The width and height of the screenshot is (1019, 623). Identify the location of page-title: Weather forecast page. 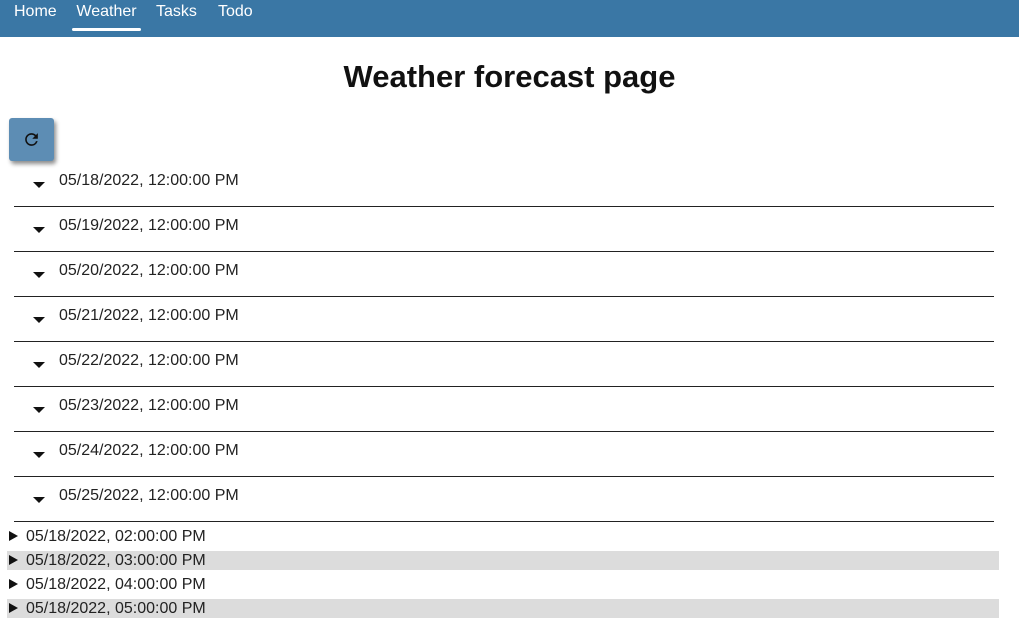
(509, 76).